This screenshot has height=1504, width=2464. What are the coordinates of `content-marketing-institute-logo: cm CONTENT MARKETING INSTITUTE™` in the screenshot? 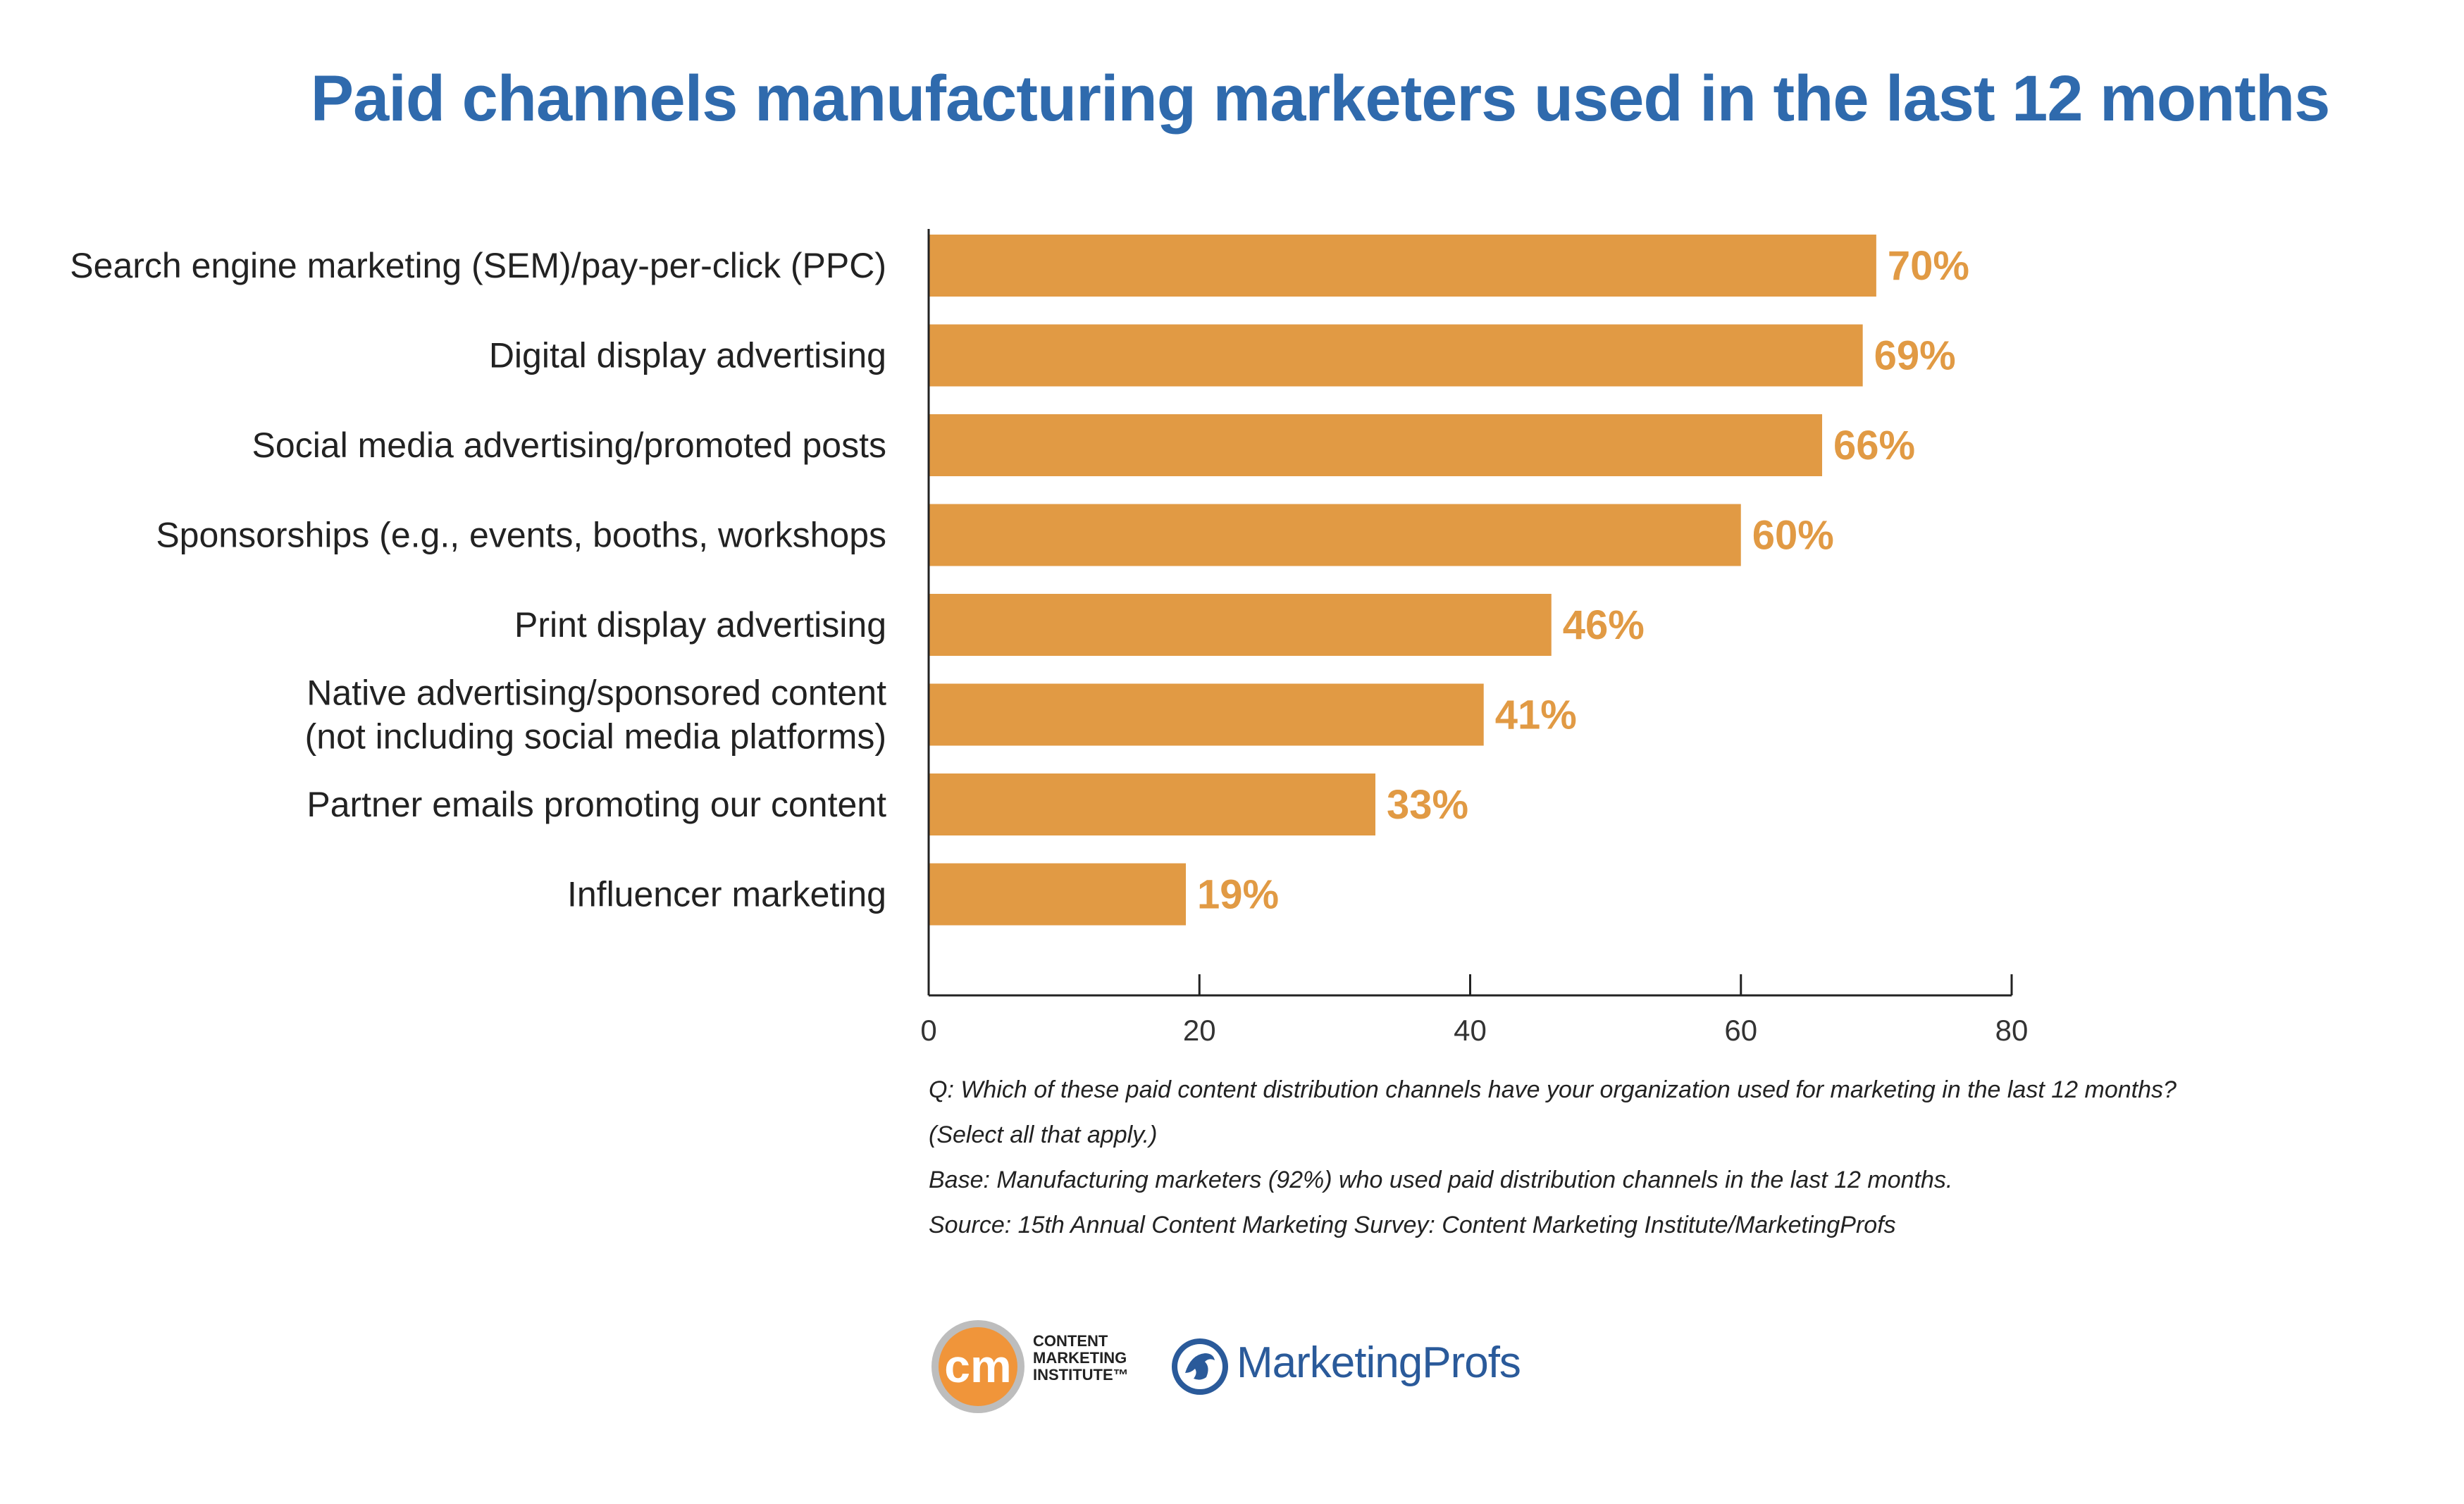 It's located at (1126, 1366).